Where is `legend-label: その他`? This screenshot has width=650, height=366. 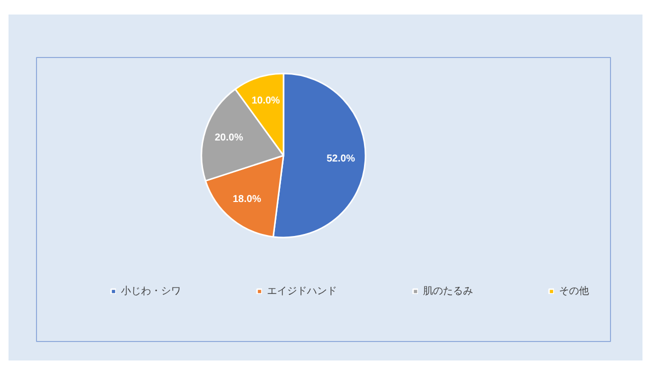
legend-label: その他 is located at coordinates (574, 291).